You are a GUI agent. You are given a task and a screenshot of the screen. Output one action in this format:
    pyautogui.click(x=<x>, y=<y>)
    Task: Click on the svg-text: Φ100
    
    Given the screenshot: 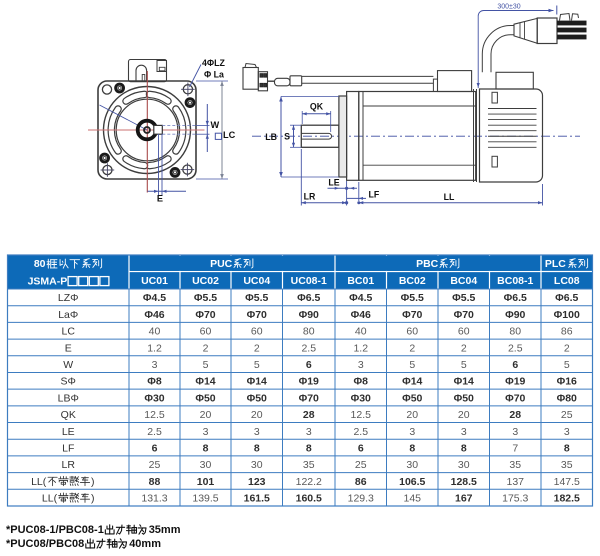 What is the action you would take?
    pyautogui.click(x=567, y=315)
    